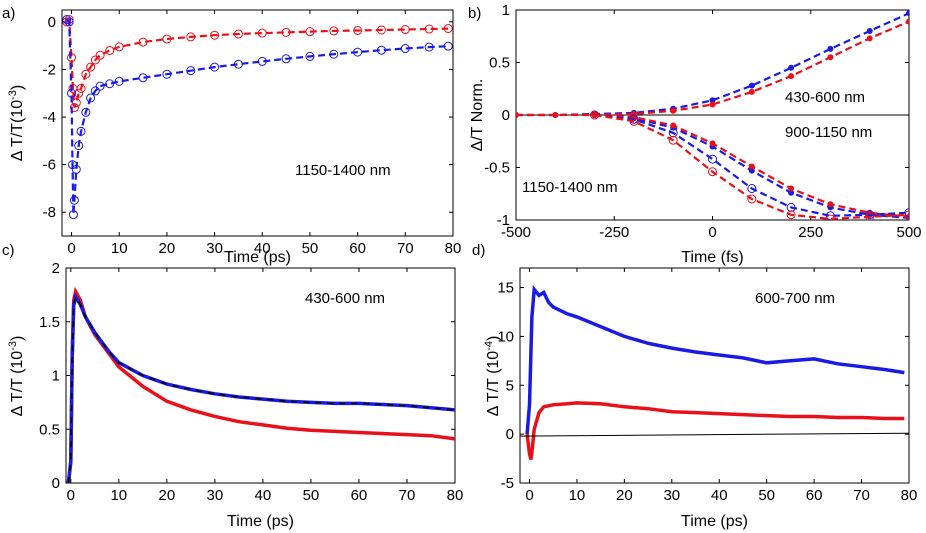  What do you see at coordinates (908, 232) in the screenshot?
I see `x-tick-label: 500` at bounding box center [908, 232].